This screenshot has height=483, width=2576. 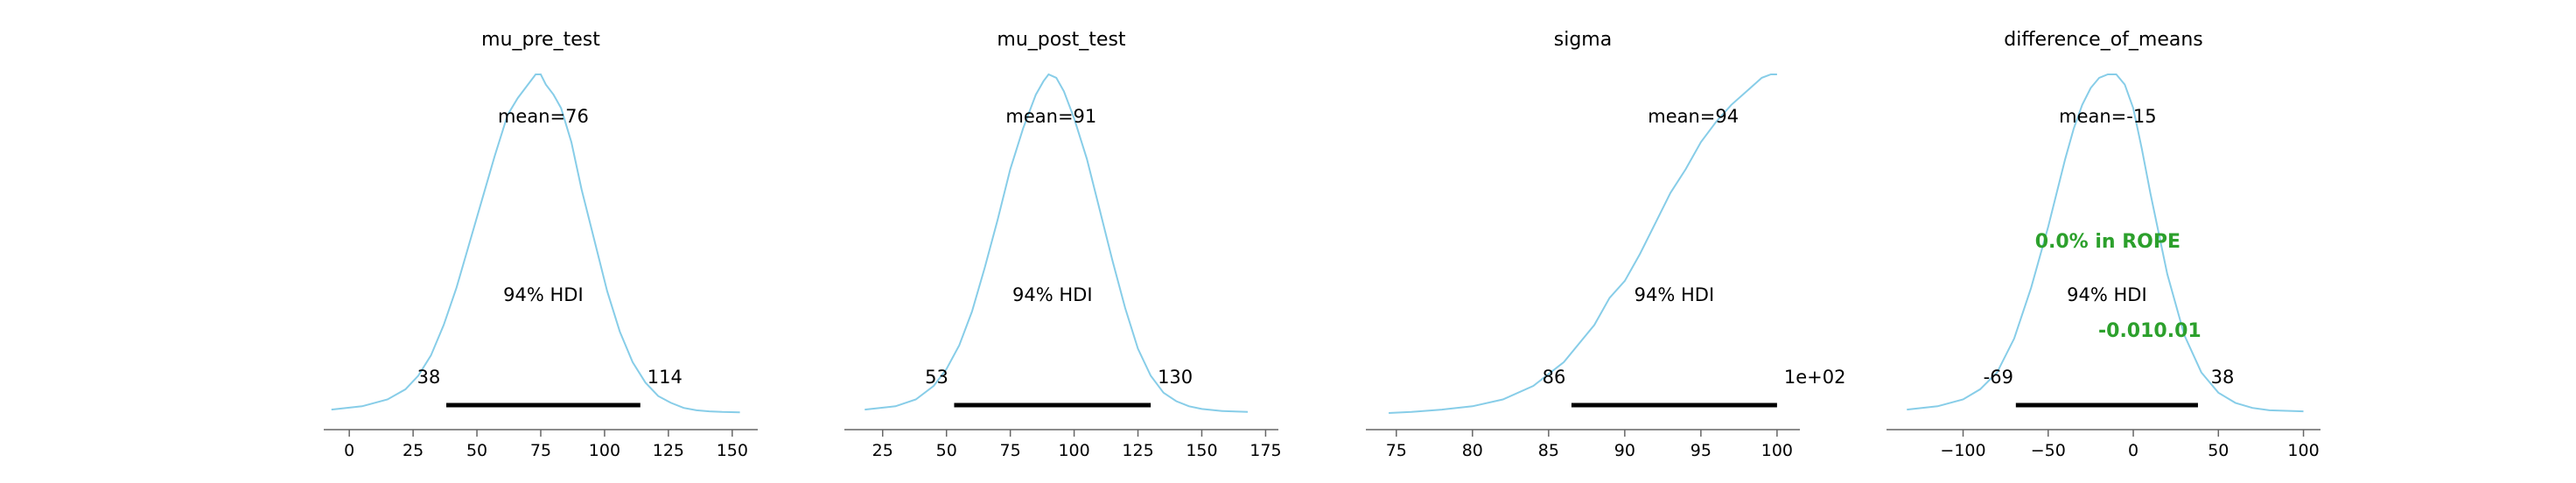 I want to click on x-tick-label: 85, so click(x=1548, y=450).